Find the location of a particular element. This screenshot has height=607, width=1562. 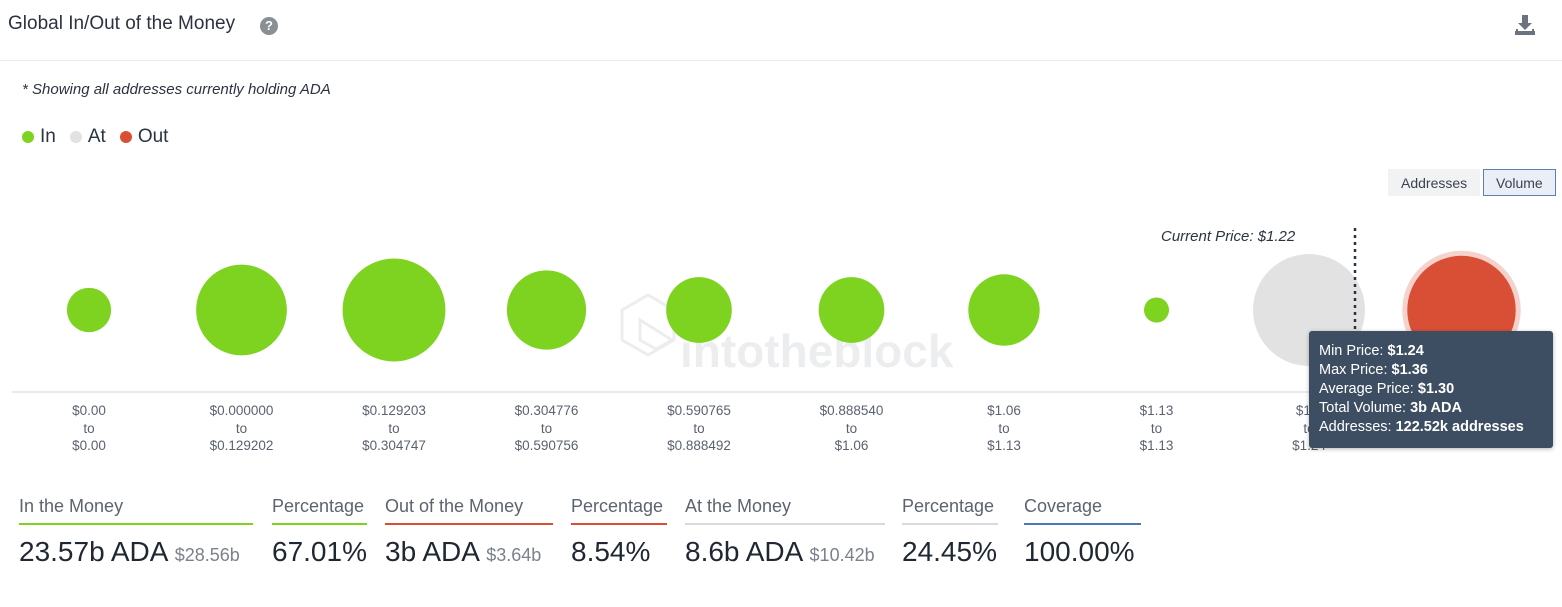

tick-label-6: $0.888540 to $1.06 is located at coordinates (851, 428).